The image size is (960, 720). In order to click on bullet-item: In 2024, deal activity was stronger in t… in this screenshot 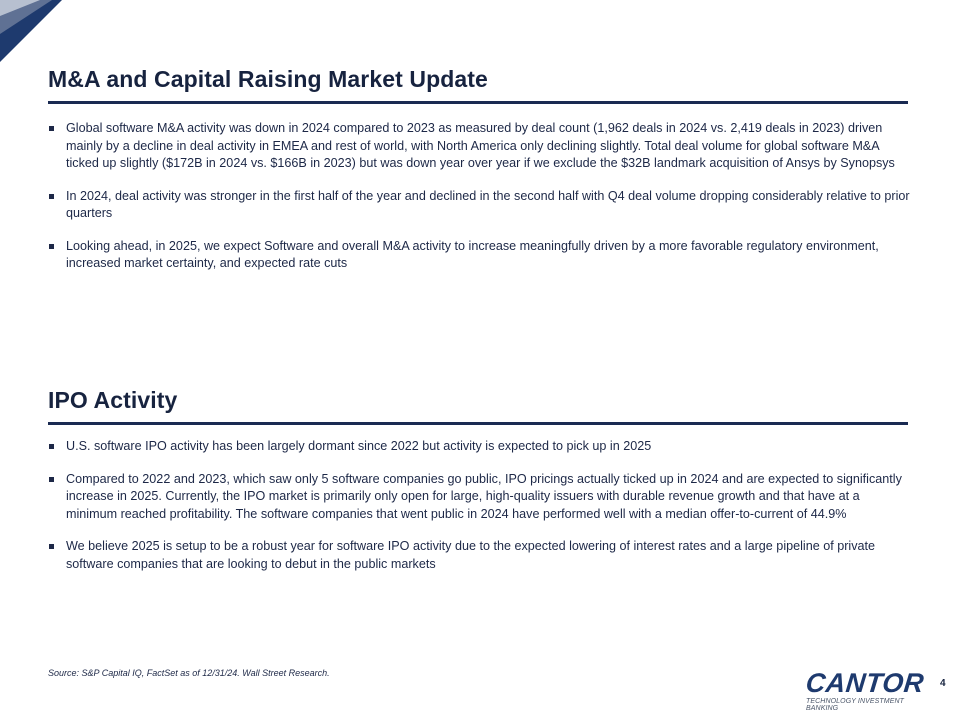, I will do `click(479, 205)`.